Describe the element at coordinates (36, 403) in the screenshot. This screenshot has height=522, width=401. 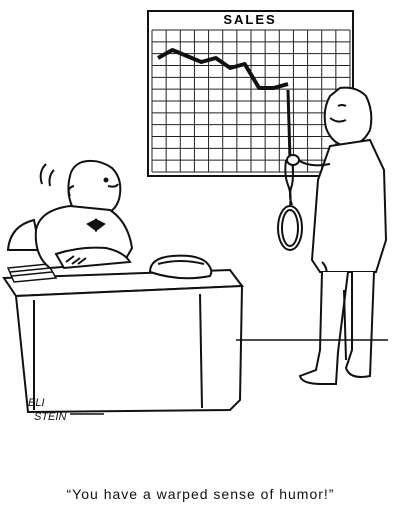
I see `svg-text: ELI` at that location.